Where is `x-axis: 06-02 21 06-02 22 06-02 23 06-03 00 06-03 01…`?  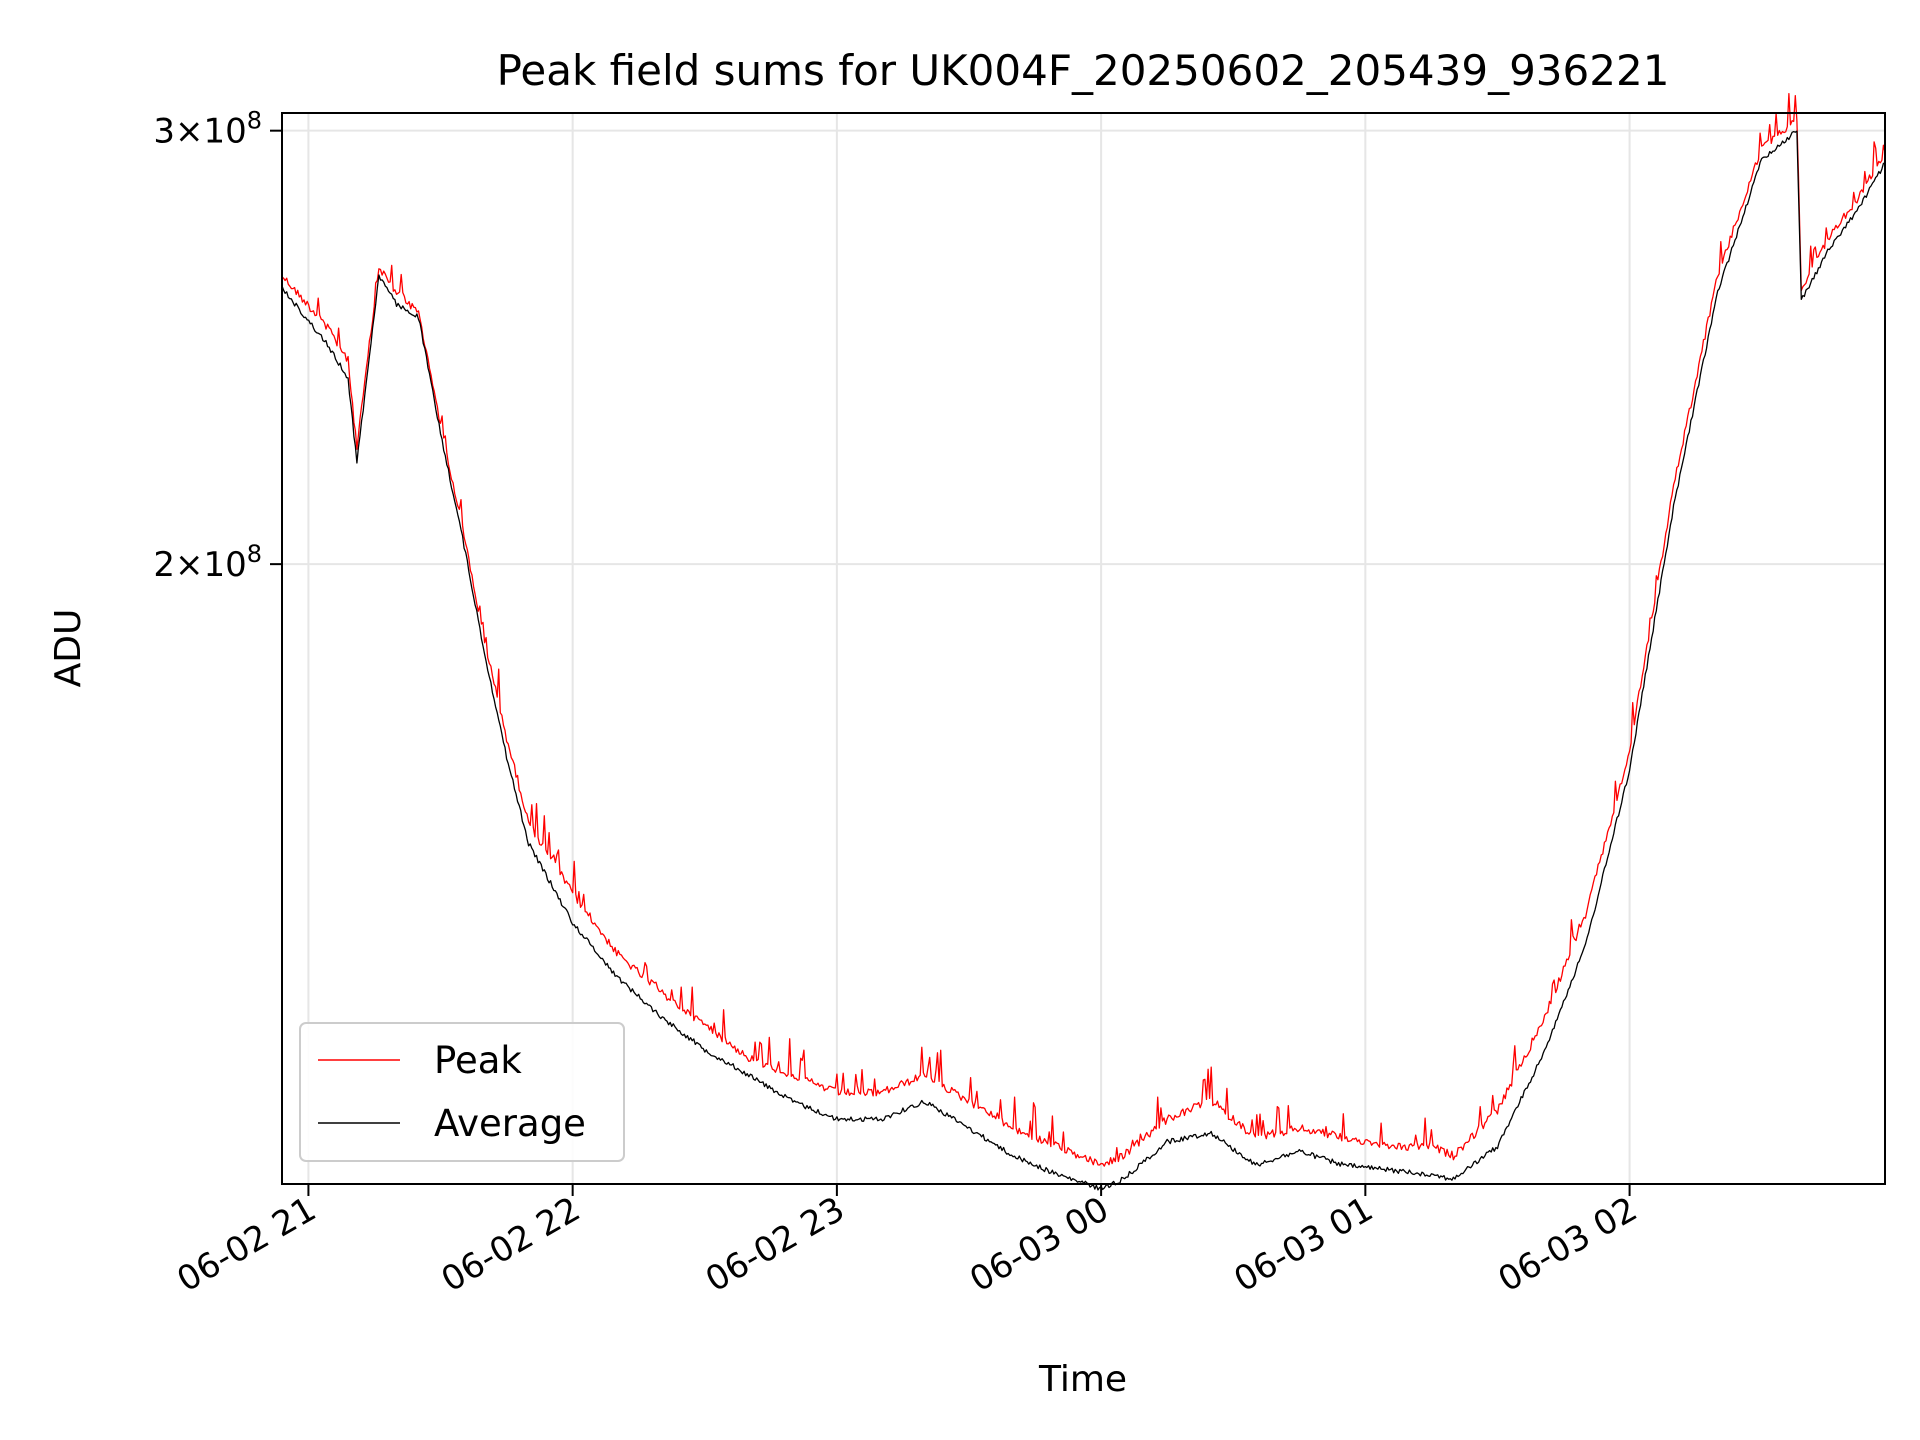
x-axis: 06-02 21 06-02 22 06-02 23 06-03 00 06-03 01… is located at coordinates (907, 1242).